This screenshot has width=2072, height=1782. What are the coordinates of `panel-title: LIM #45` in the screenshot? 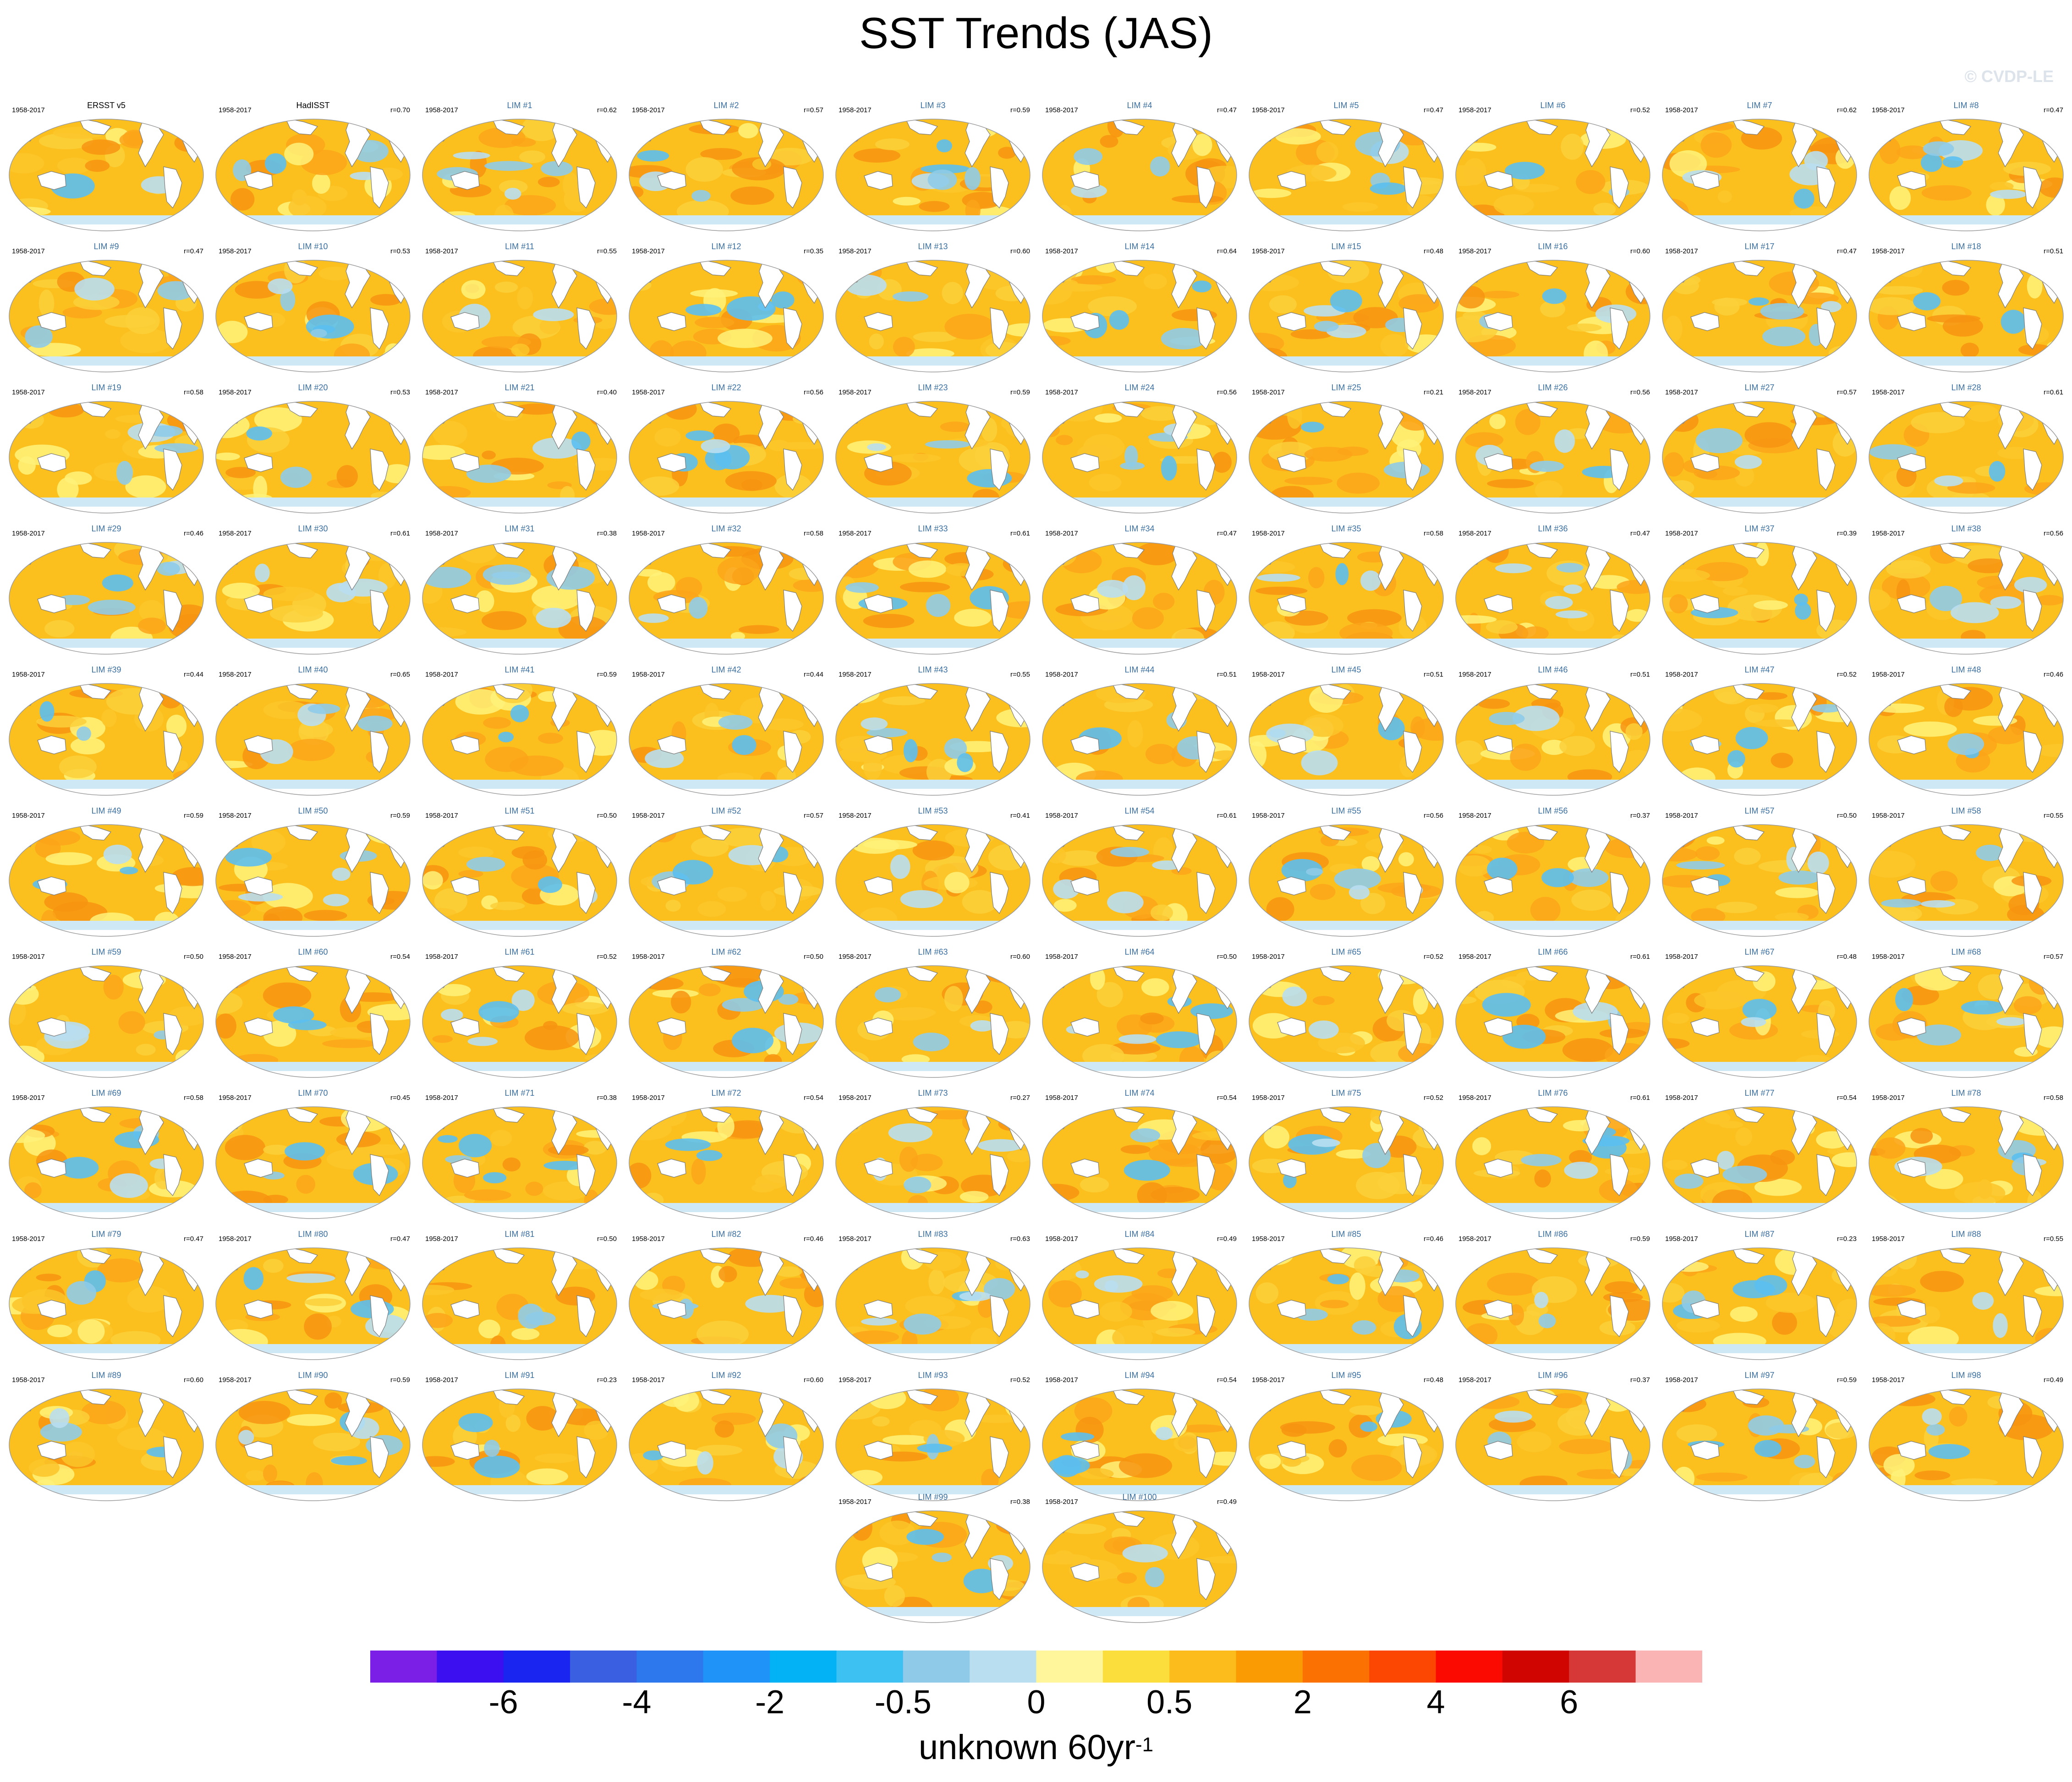 It's located at (1346, 670).